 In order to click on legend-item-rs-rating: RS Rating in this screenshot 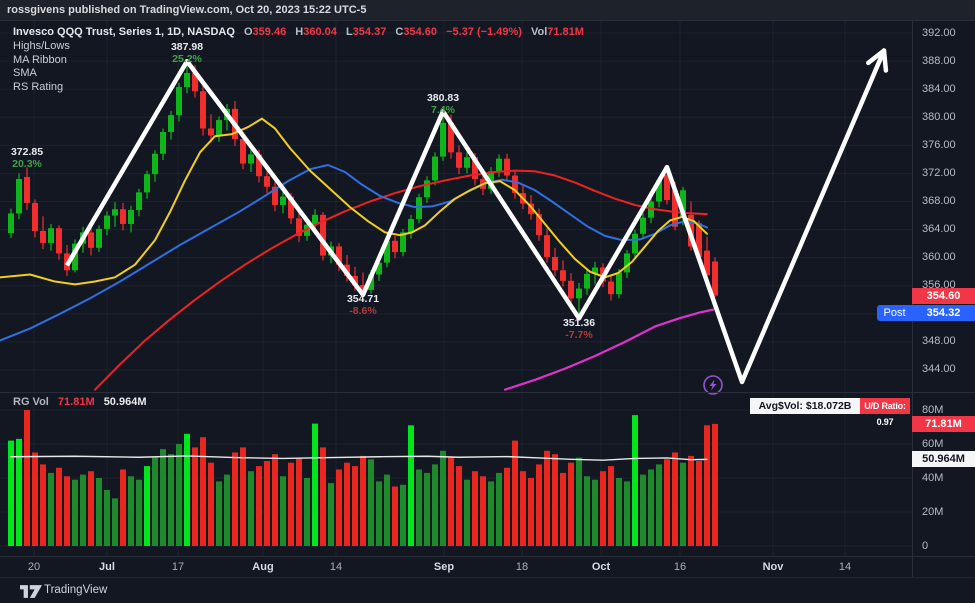, I will do `click(38, 86)`.